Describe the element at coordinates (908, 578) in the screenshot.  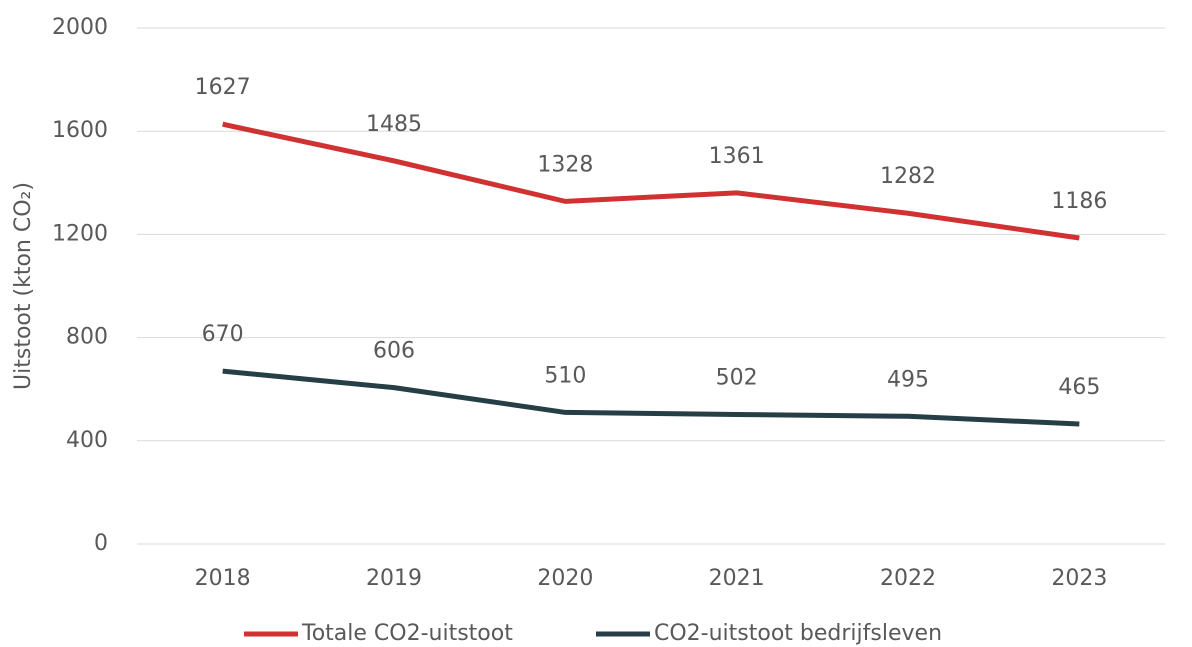
I see `x-tick-label: 2022` at that location.